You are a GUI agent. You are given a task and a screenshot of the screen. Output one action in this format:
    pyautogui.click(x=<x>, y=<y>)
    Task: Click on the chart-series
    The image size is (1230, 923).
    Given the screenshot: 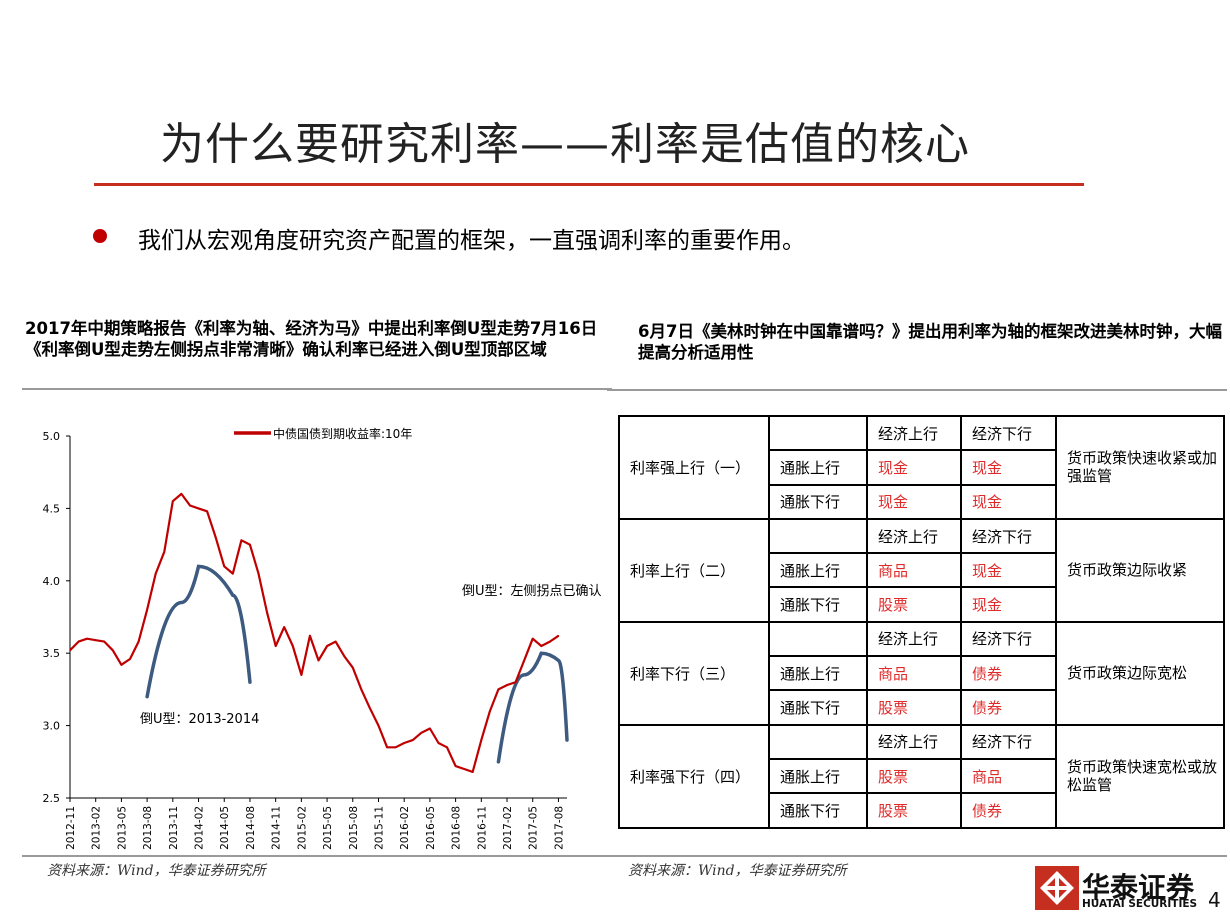 What is the action you would take?
    pyautogui.click(x=314, y=632)
    